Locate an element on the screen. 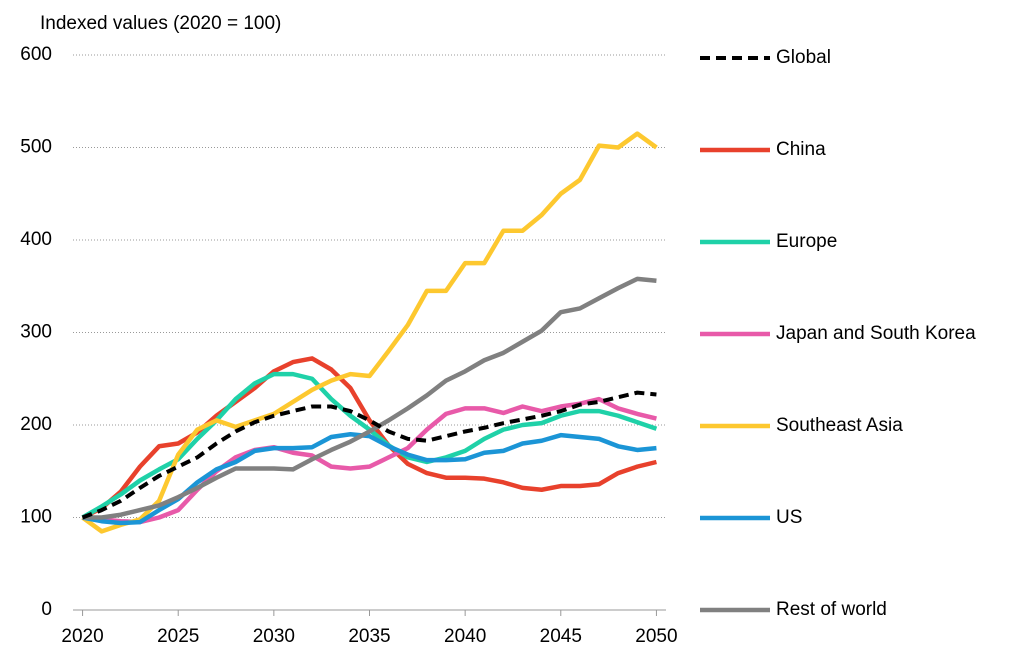  x-tick-label: 2025 is located at coordinates (178, 636).